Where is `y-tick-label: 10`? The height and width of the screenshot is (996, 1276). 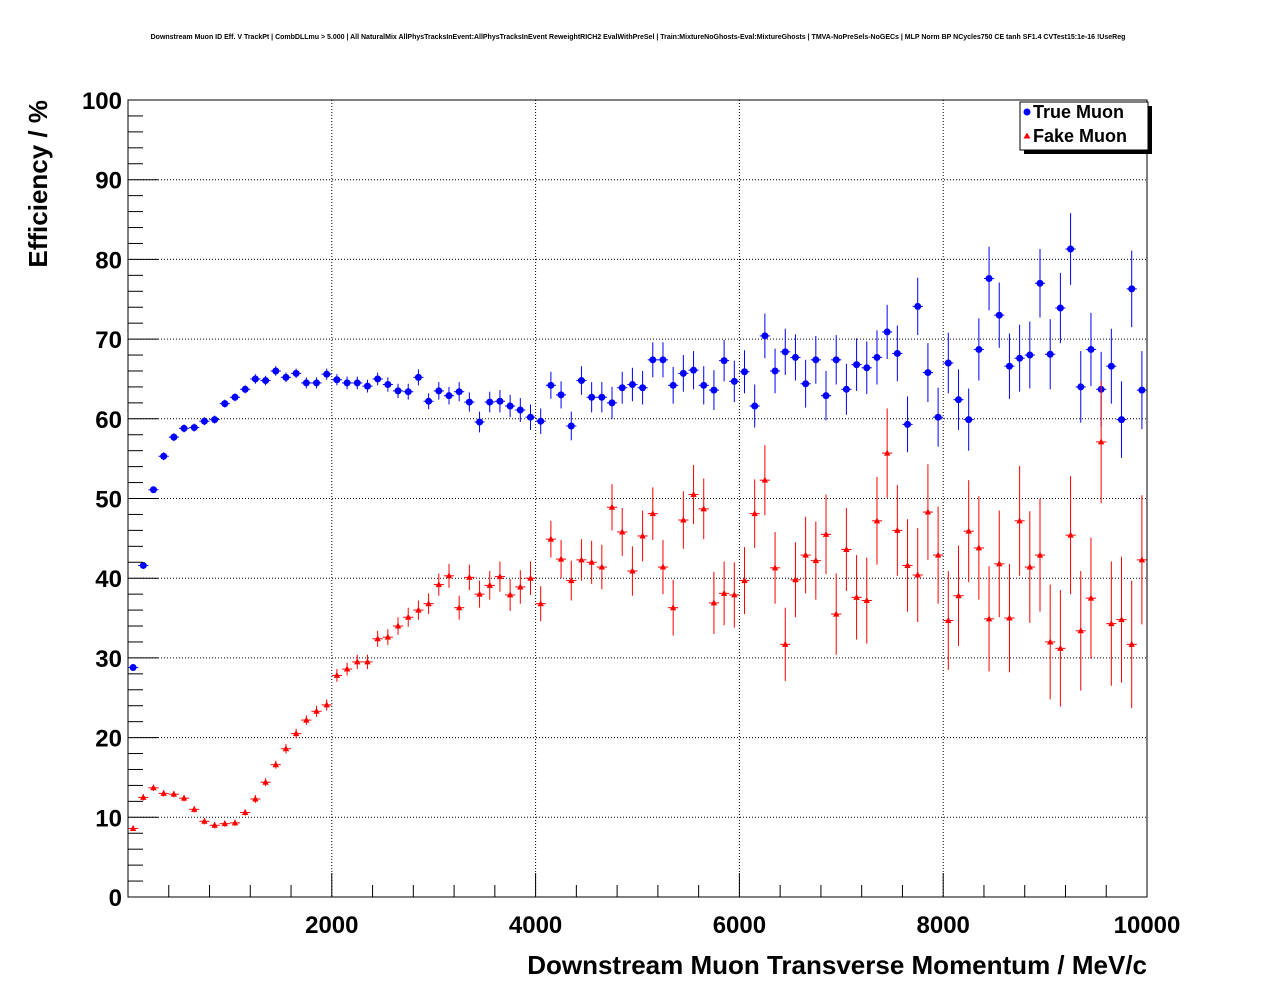 y-tick-label: 10 is located at coordinates (108, 818).